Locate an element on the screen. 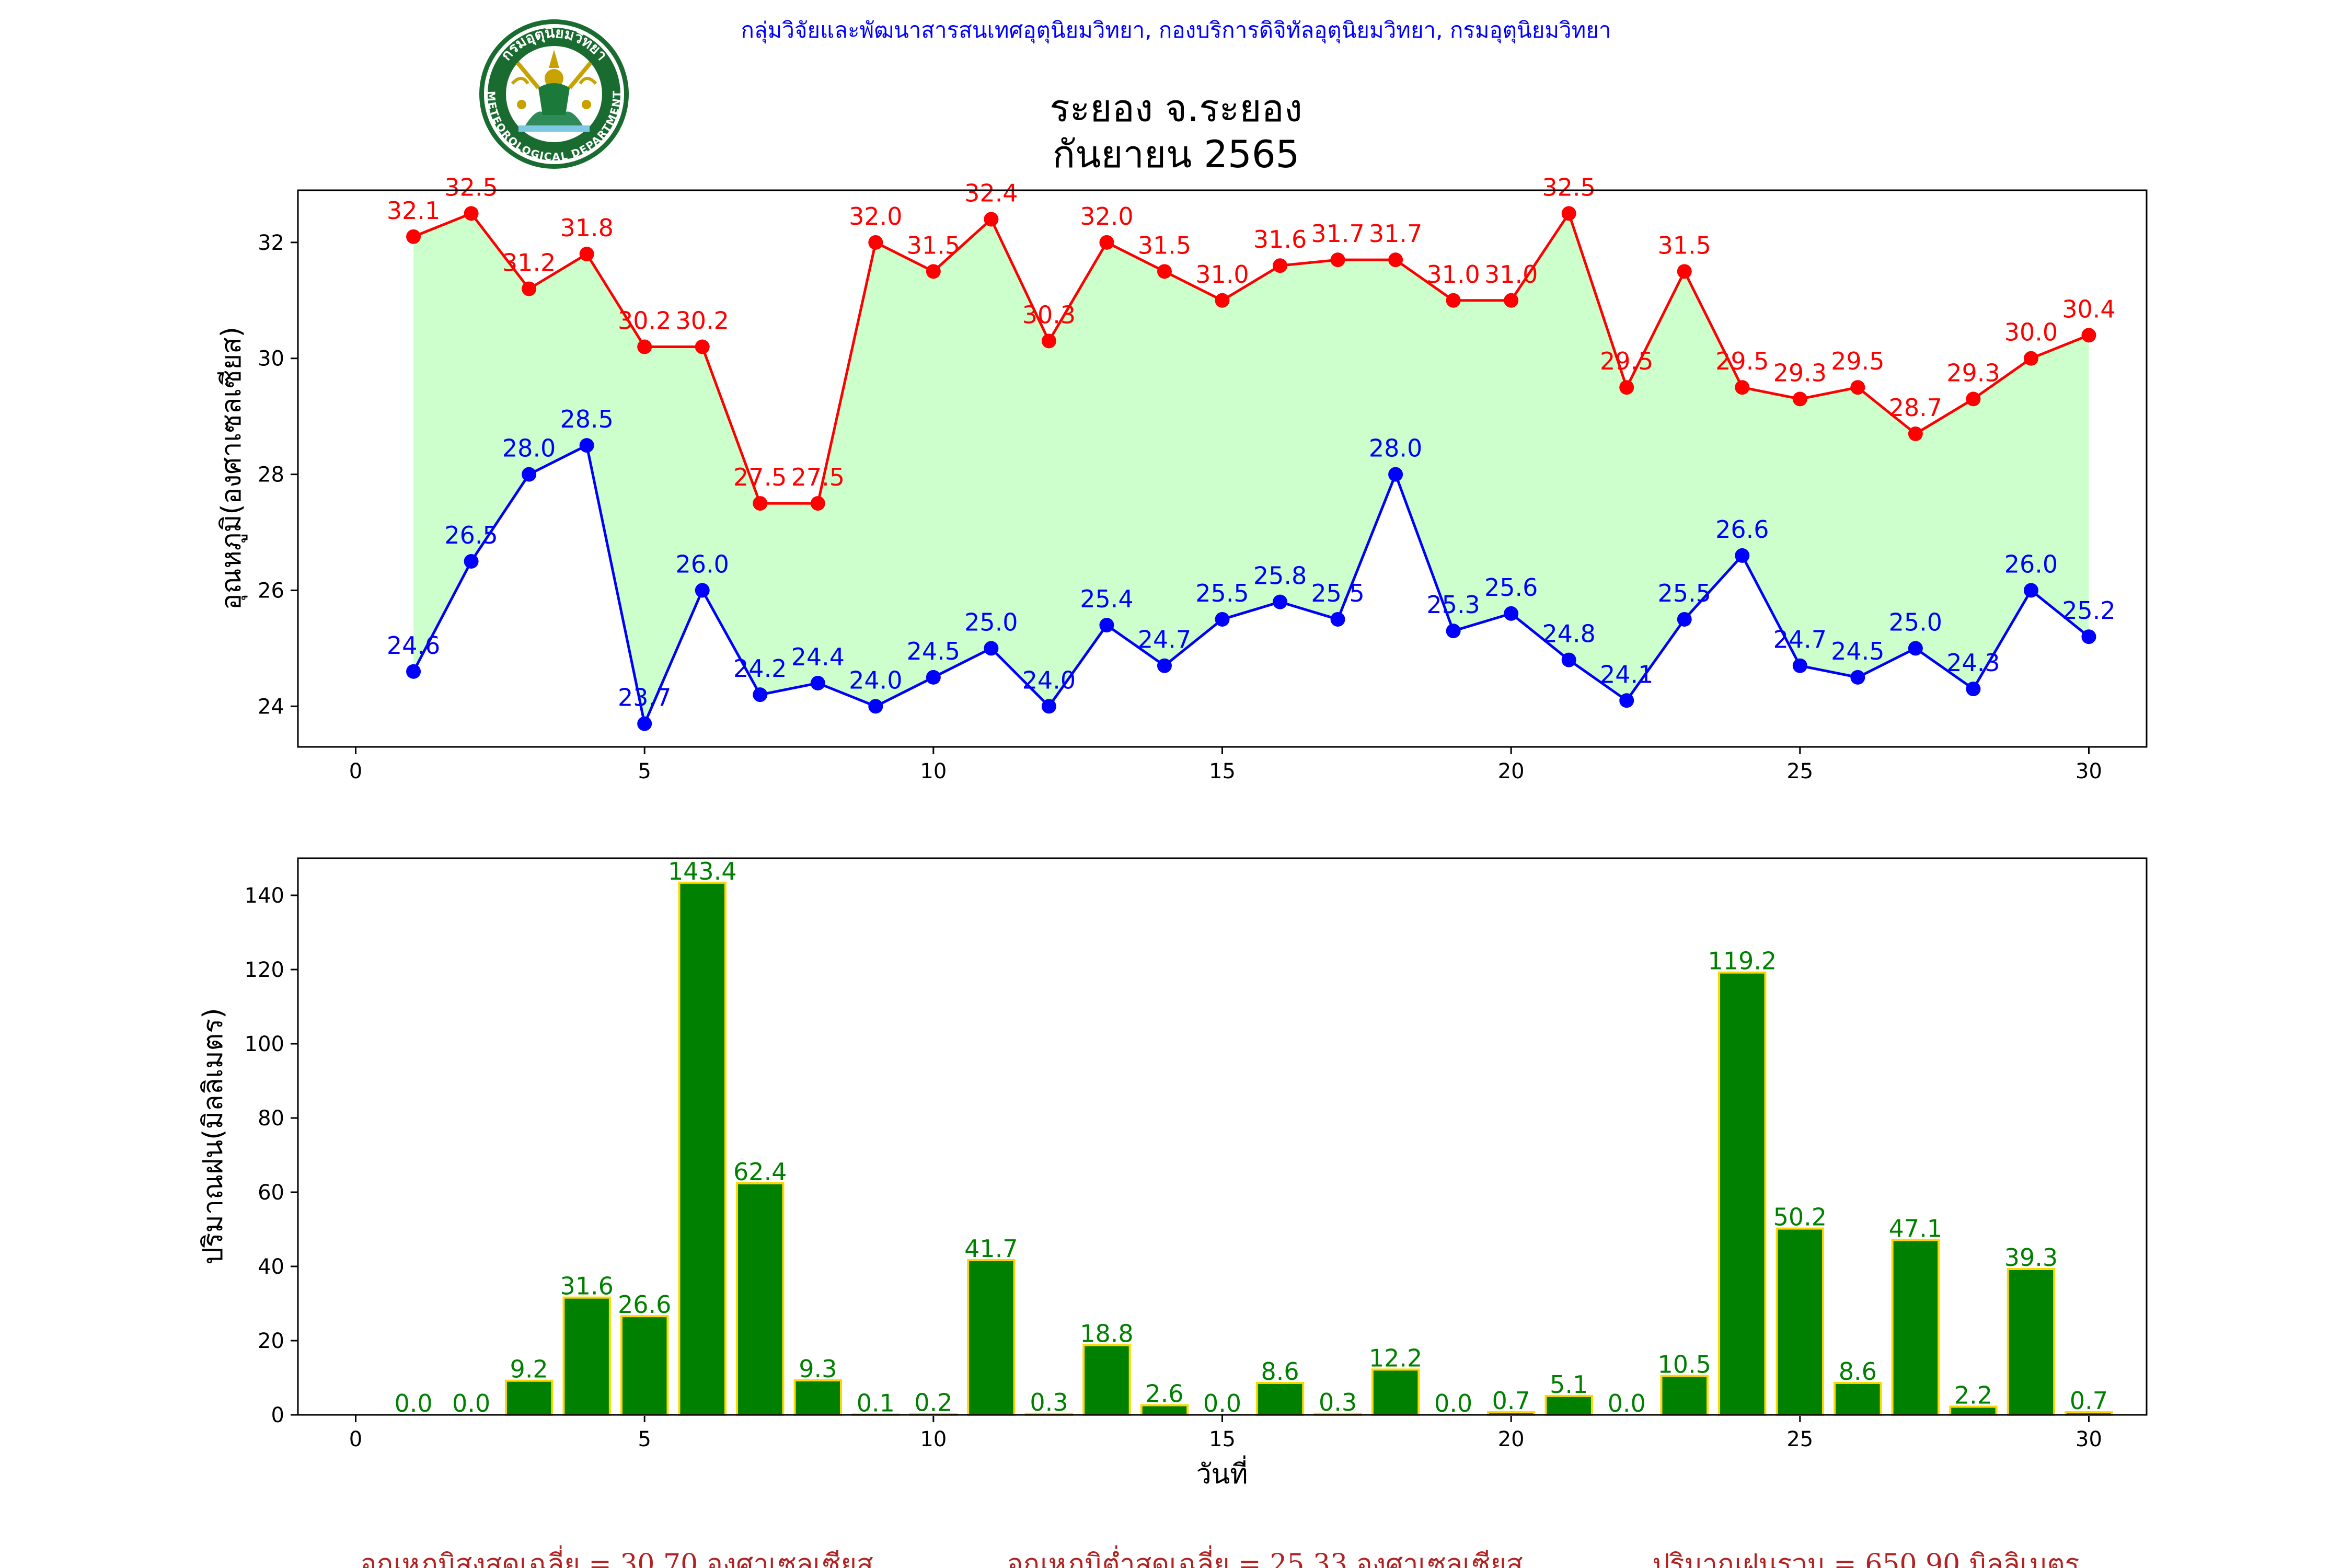 The width and height of the screenshot is (2352, 1568). max-temperature-data-label: 27.5 is located at coordinates (760, 477).